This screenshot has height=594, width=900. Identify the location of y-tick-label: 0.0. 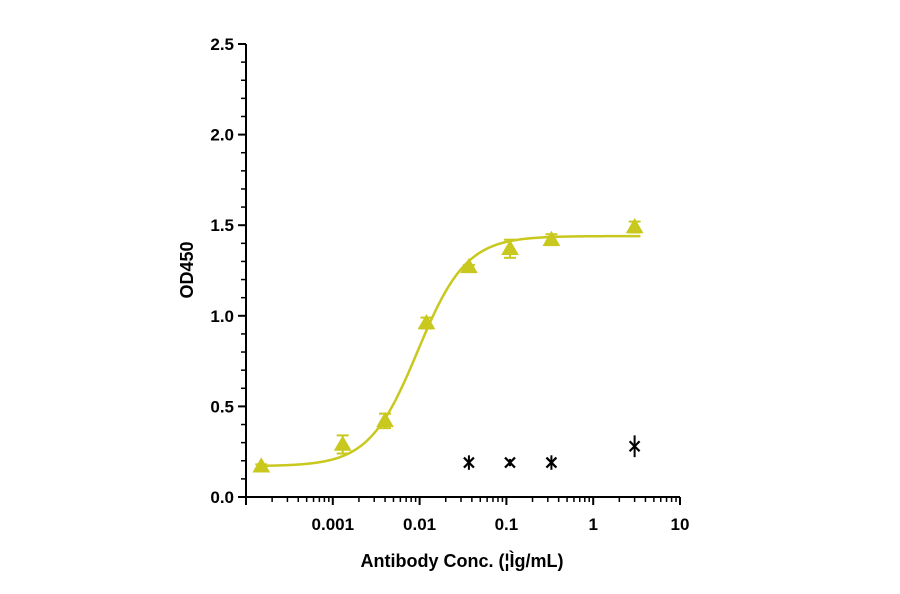
(222, 497).